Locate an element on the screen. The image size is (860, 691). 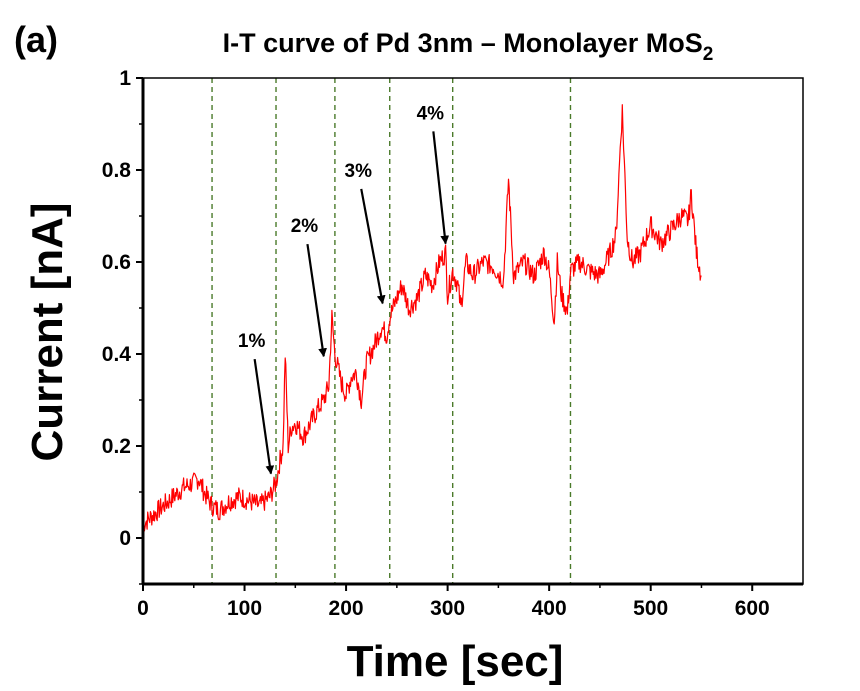
annotation-label-2: 3% is located at coordinates (359, 171).